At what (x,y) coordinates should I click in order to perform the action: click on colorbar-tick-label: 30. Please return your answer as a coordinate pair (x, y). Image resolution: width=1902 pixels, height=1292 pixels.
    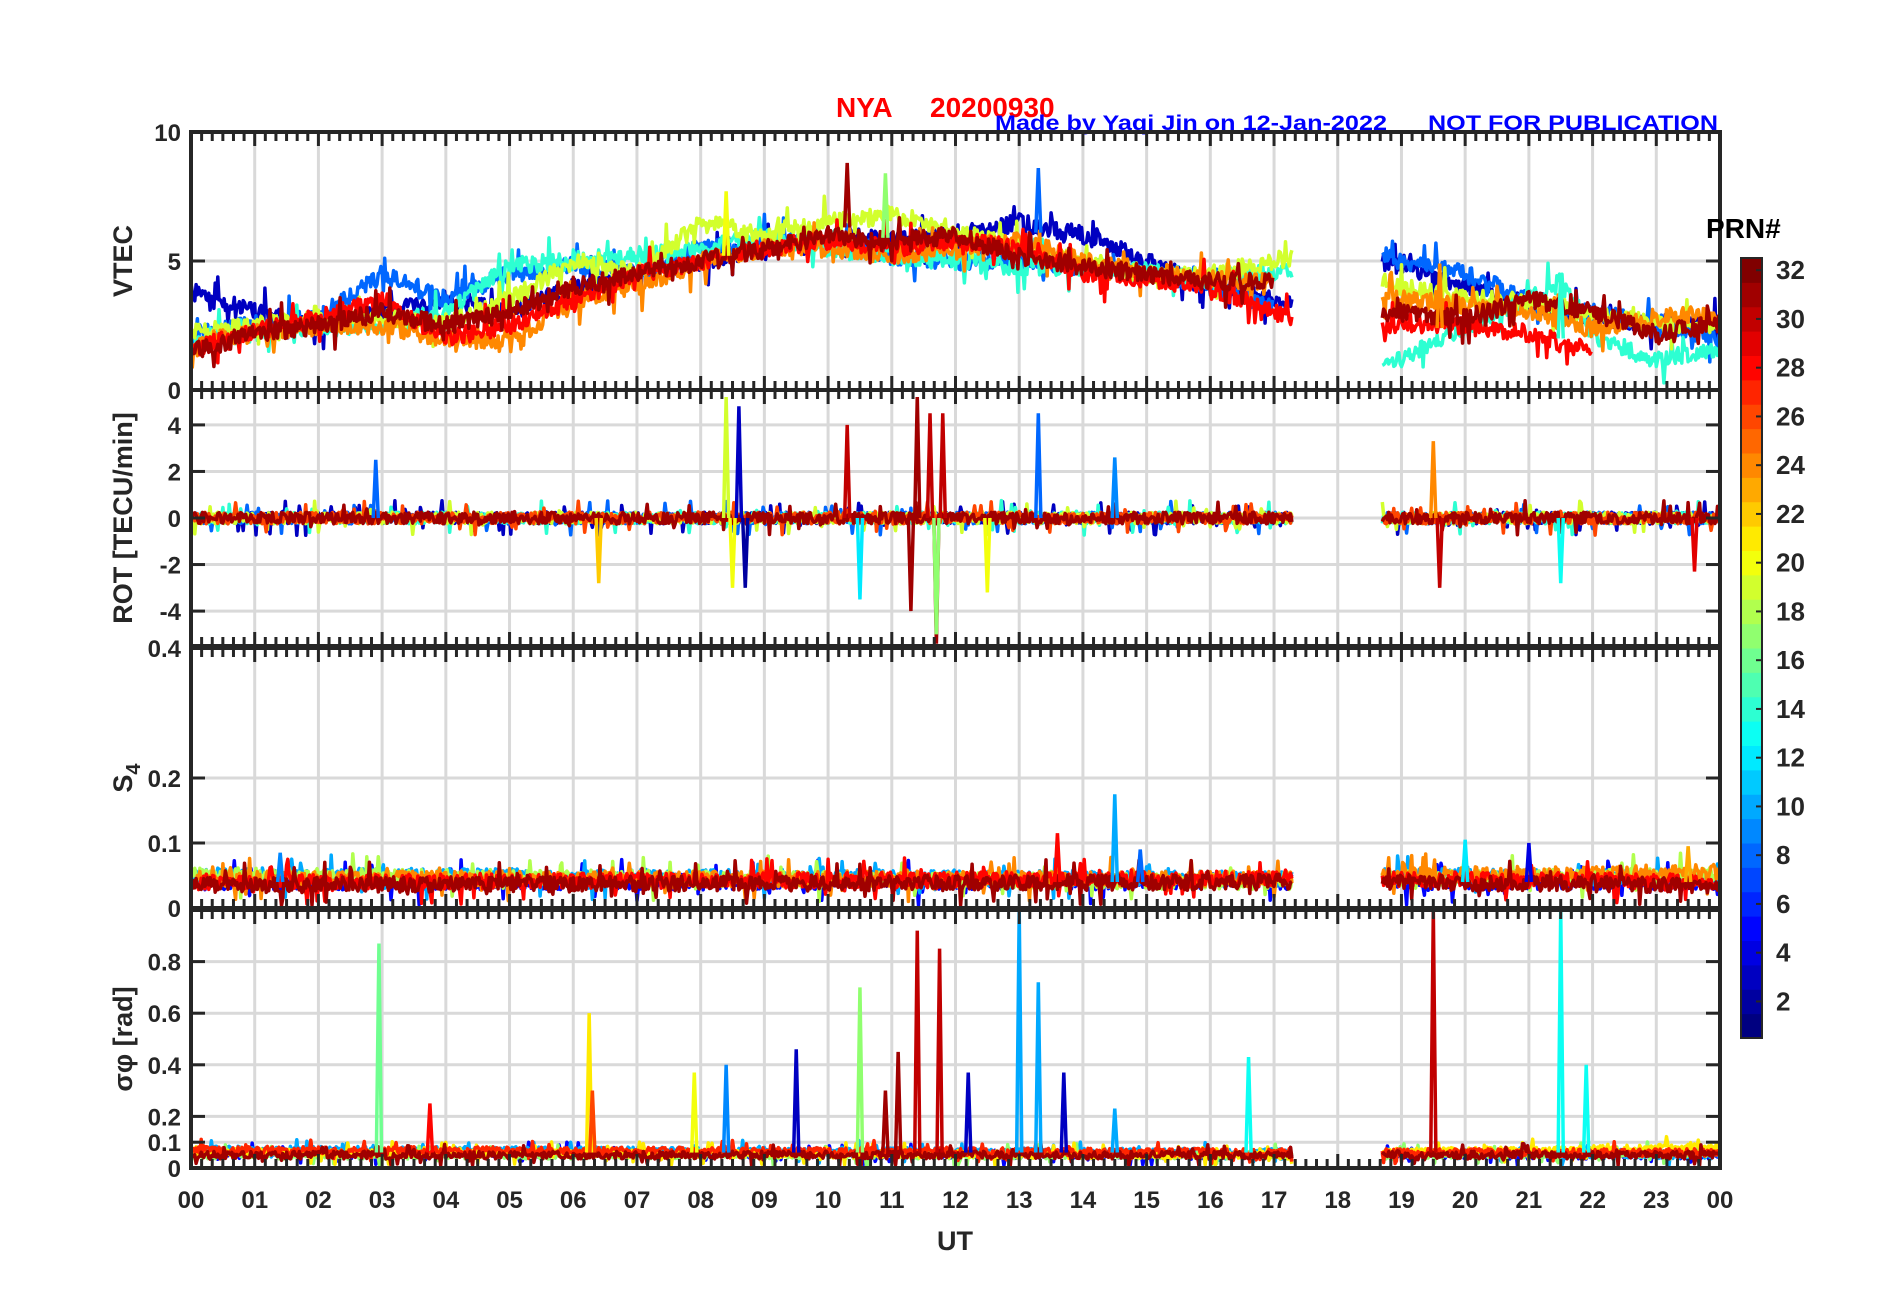
    Looking at the image, I should click on (1790, 319).